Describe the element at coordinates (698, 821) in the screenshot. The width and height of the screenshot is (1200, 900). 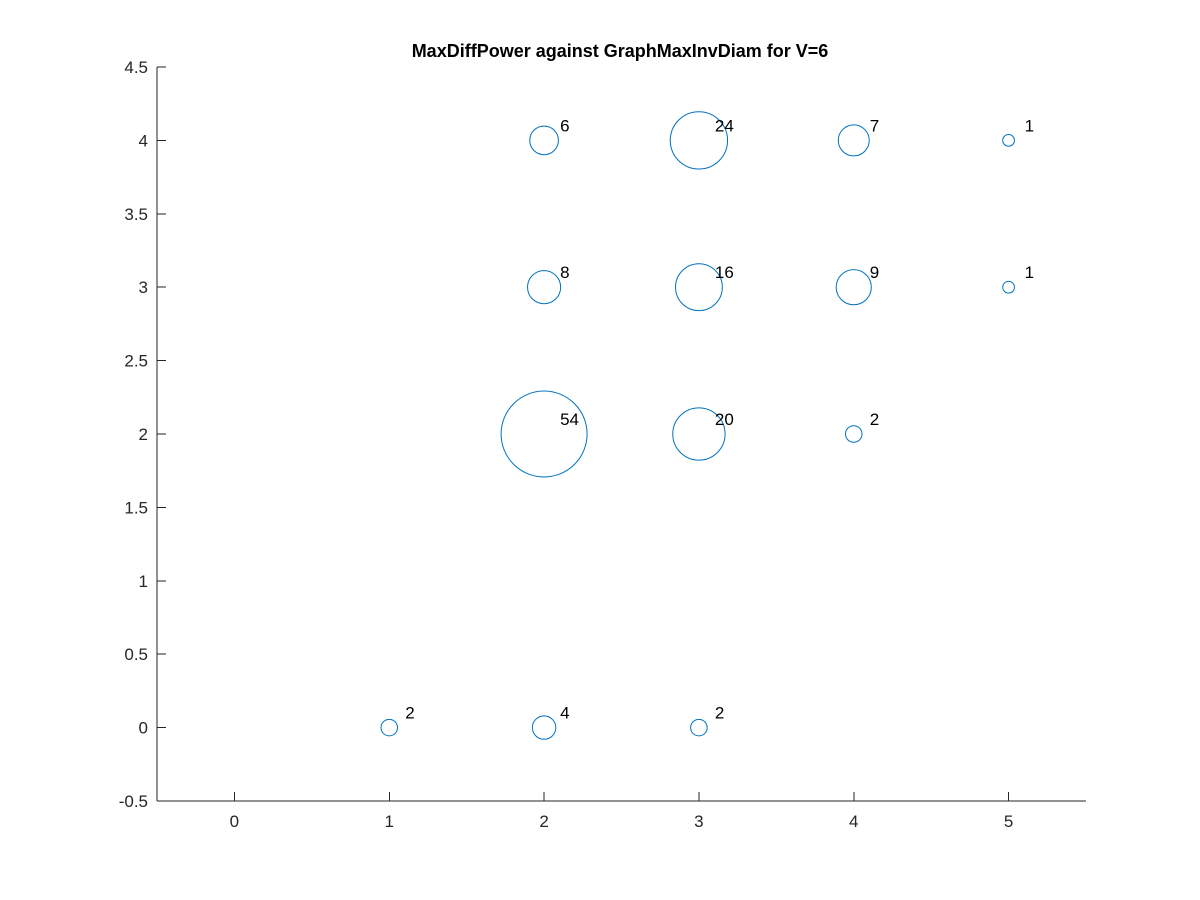
I see `x-tick-label: 3` at that location.